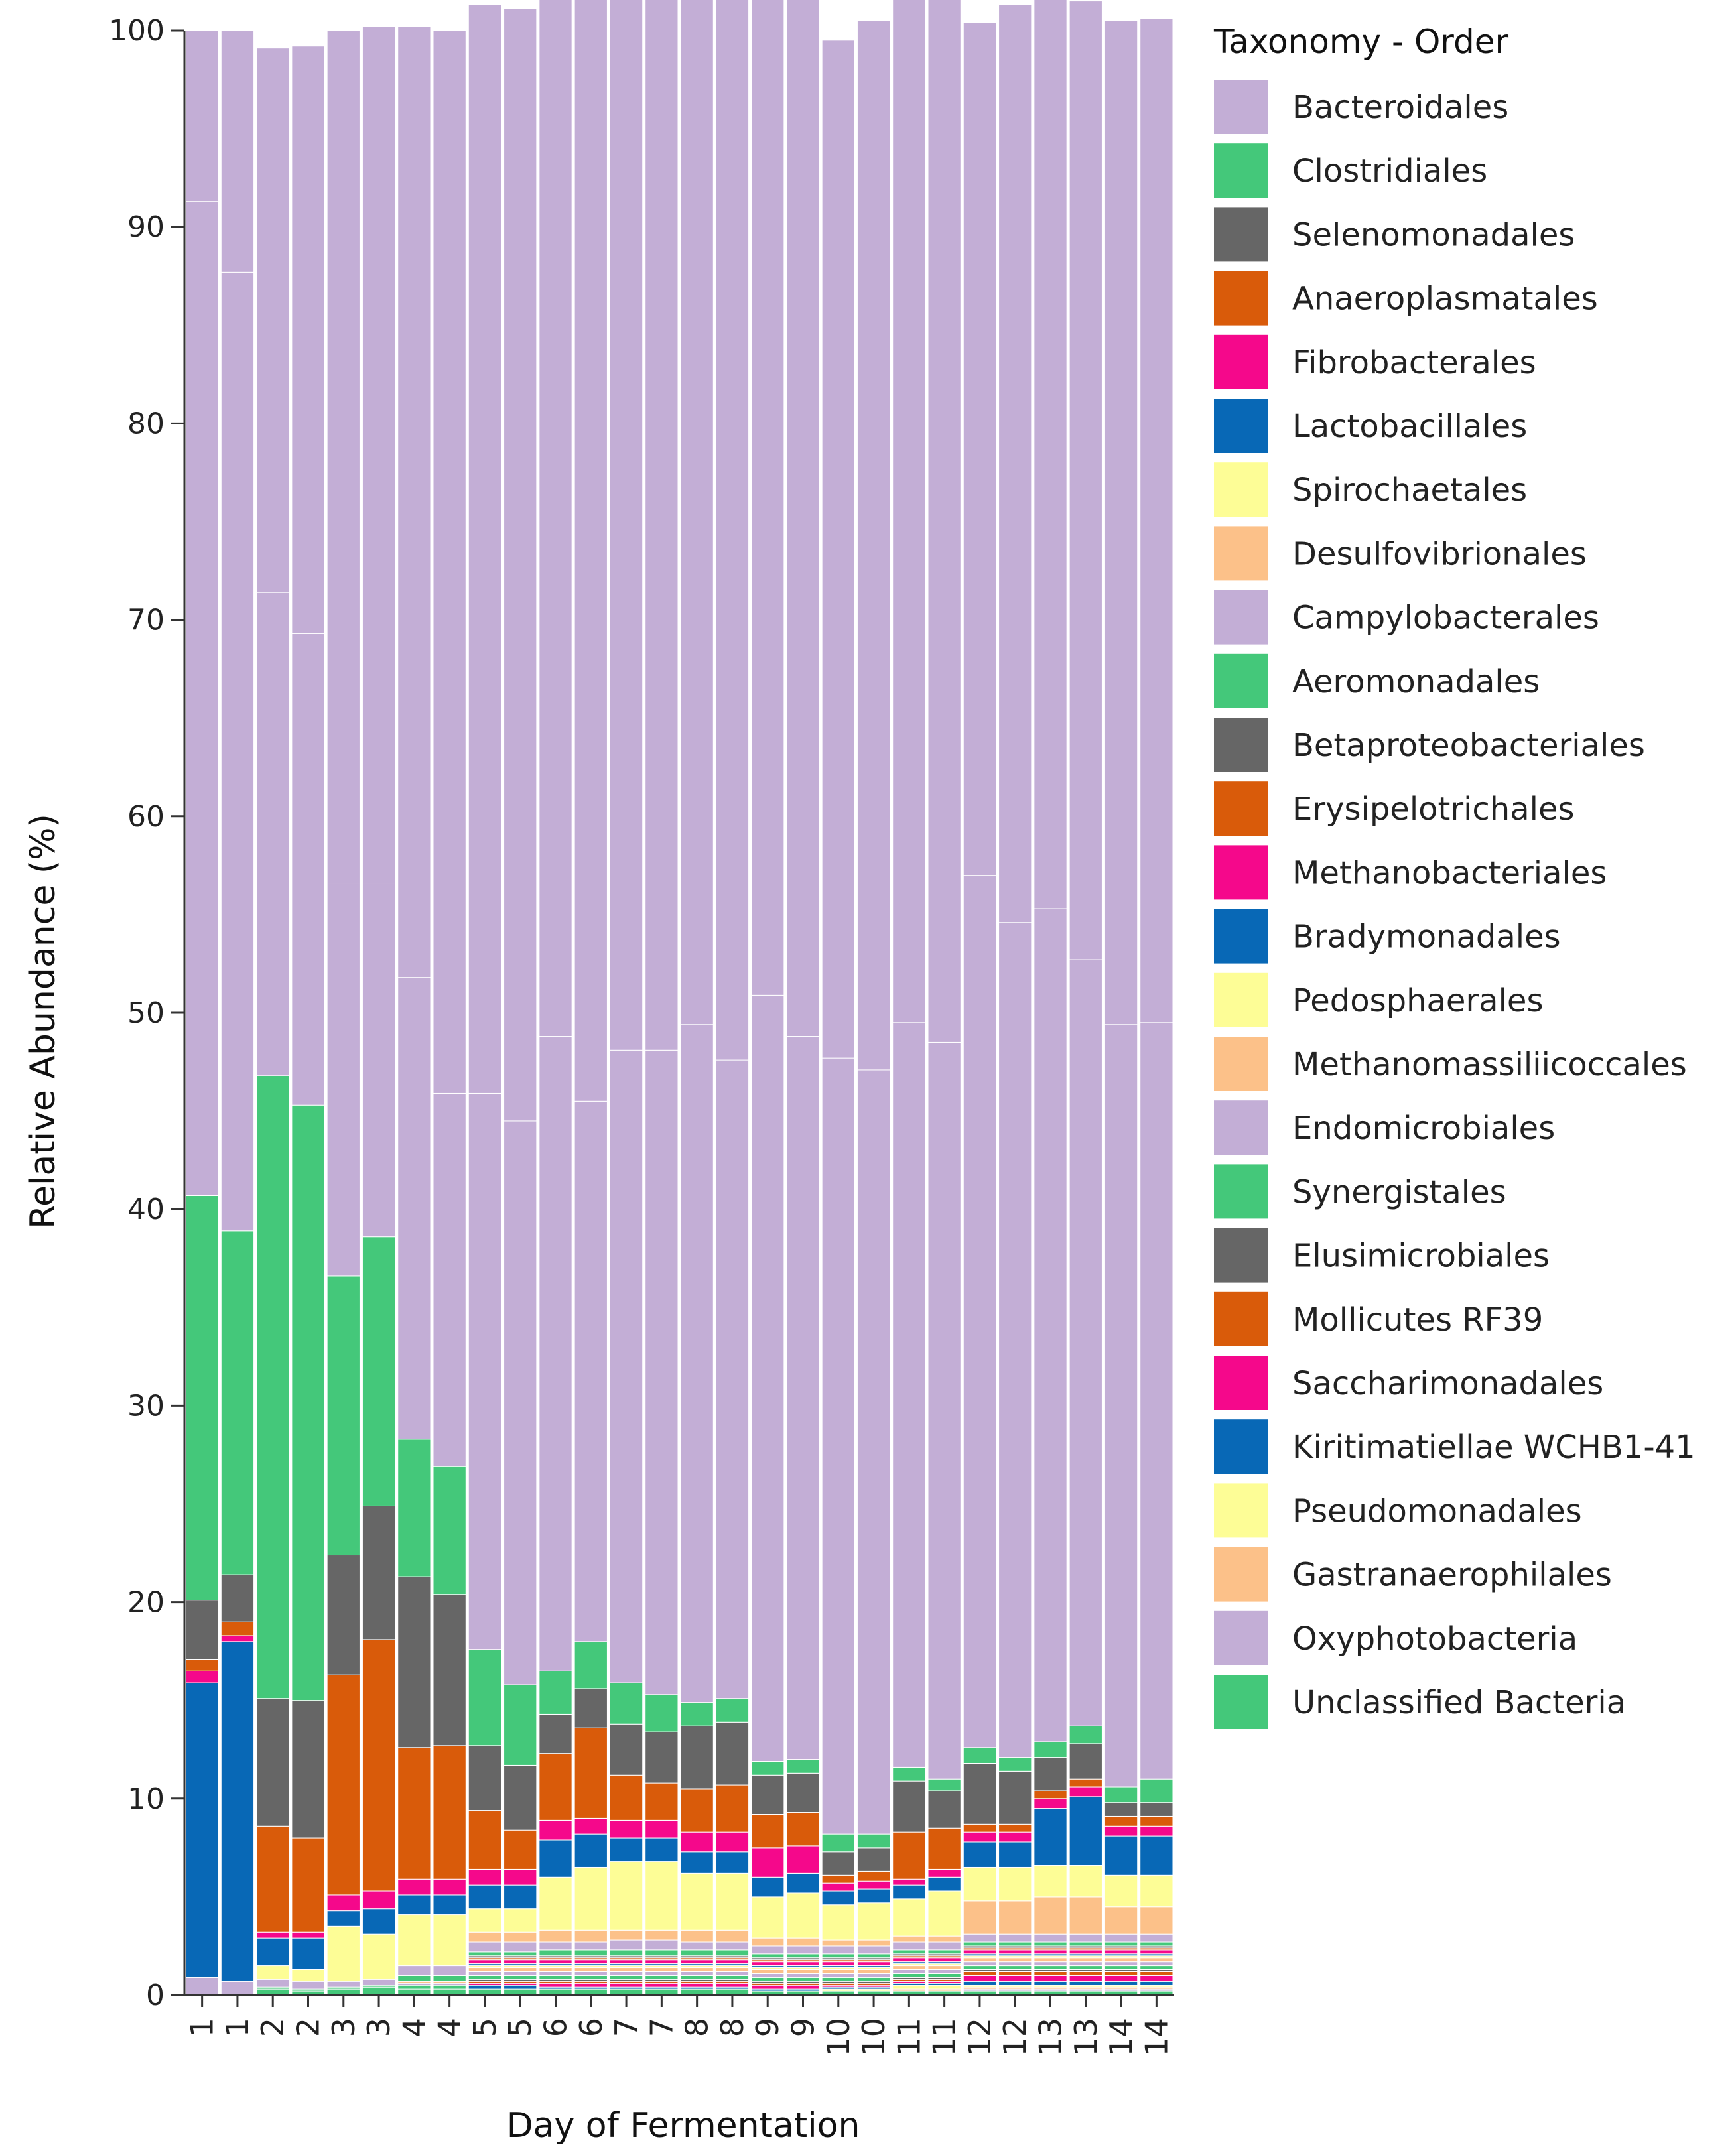 The height and width of the screenshot is (2149, 1736). What do you see at coordinates (1409, 491) in the screenshot?
I see `legend-label-spirochaetales: Spirochaetales` at bounding box center [1409, 491].